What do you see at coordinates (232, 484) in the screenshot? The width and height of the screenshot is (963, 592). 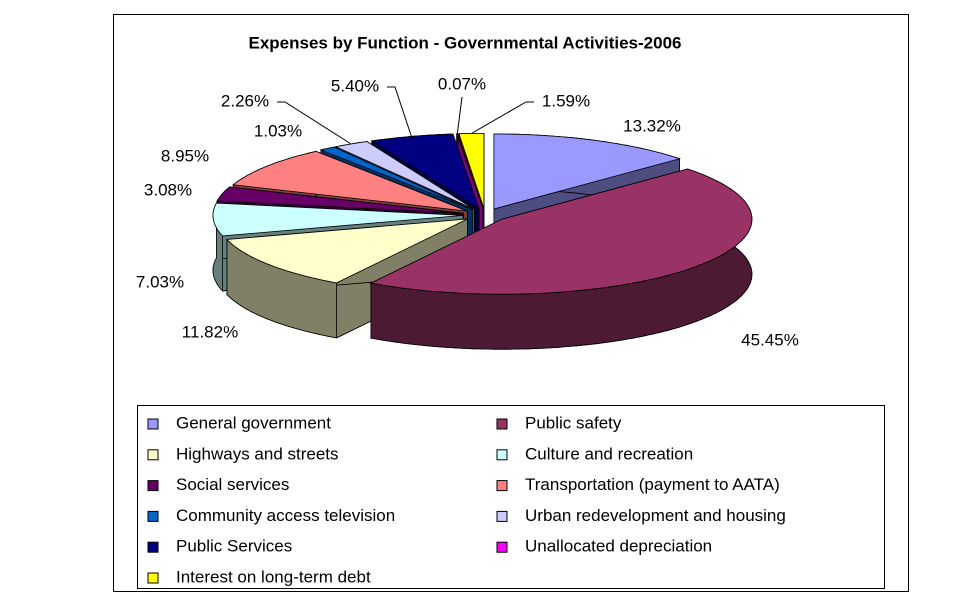 I see `legend-label: Social services` at bounding box center [232, 484].